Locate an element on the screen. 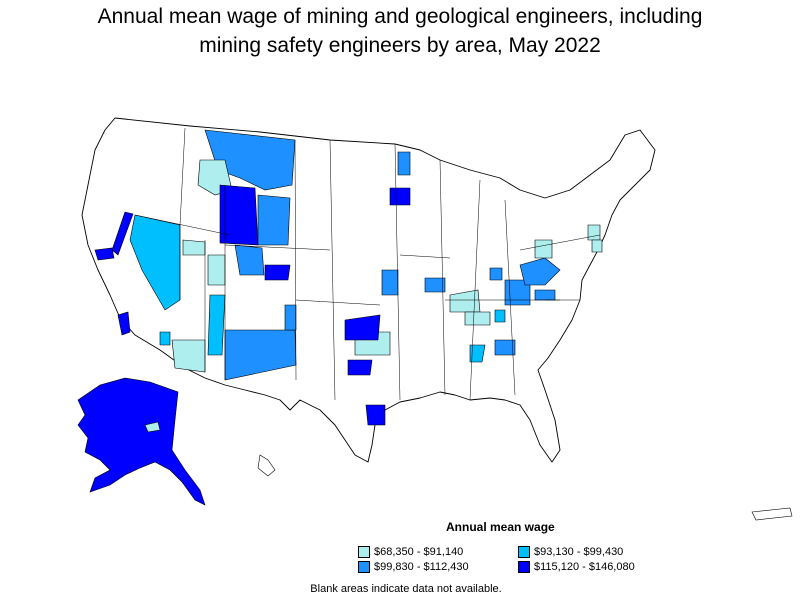 The width and height of the screenshot is (800, 600). area-west-virginia is located at coordinates (543, 249).